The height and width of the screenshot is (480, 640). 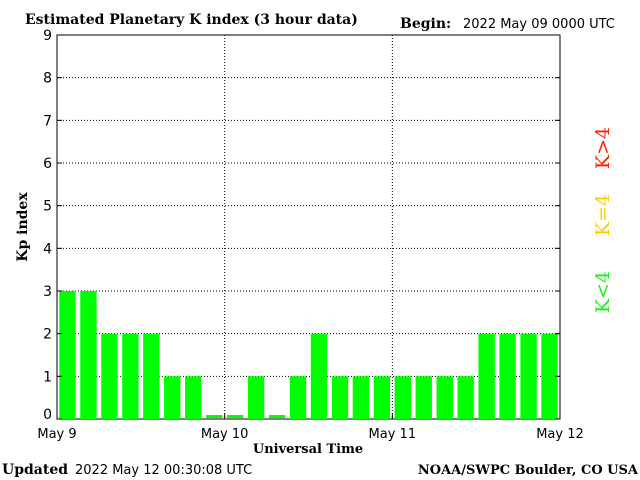 What do you see at coordinates (425, 24) in the screenshot?
I see `begin-label: Begin:` at bounding box center [425, 24].